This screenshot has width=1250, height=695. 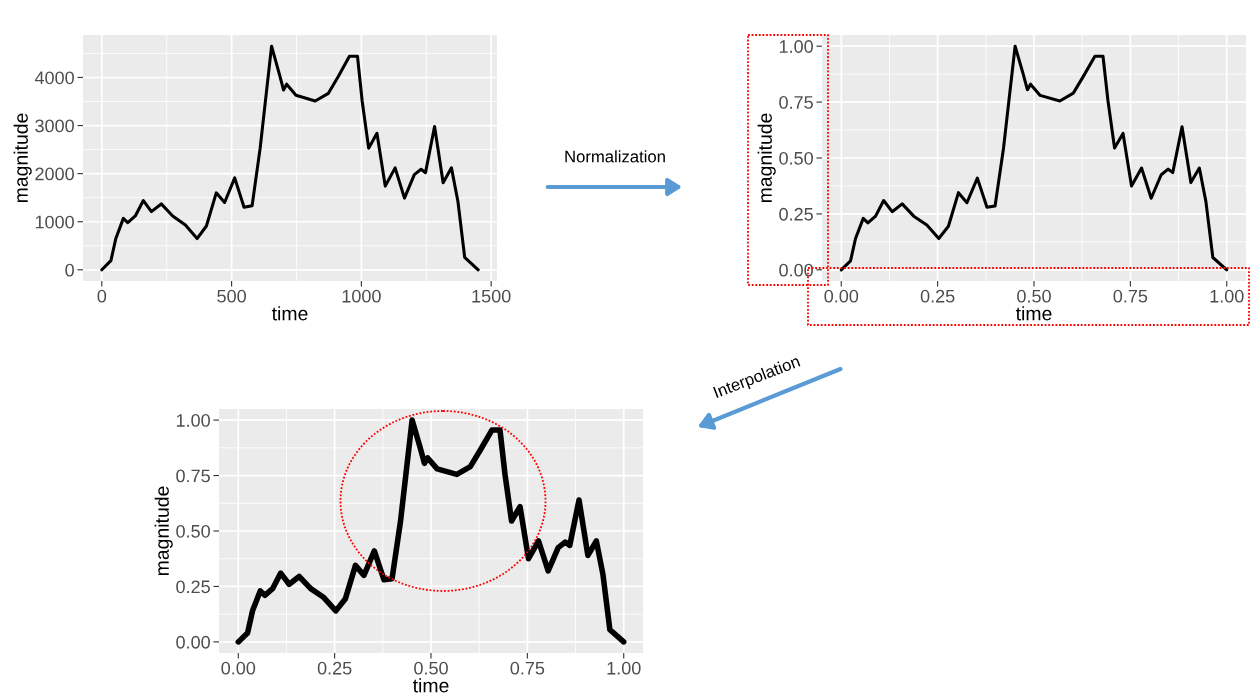 I want to click on text: Normalization, so click(x=615, y=156).